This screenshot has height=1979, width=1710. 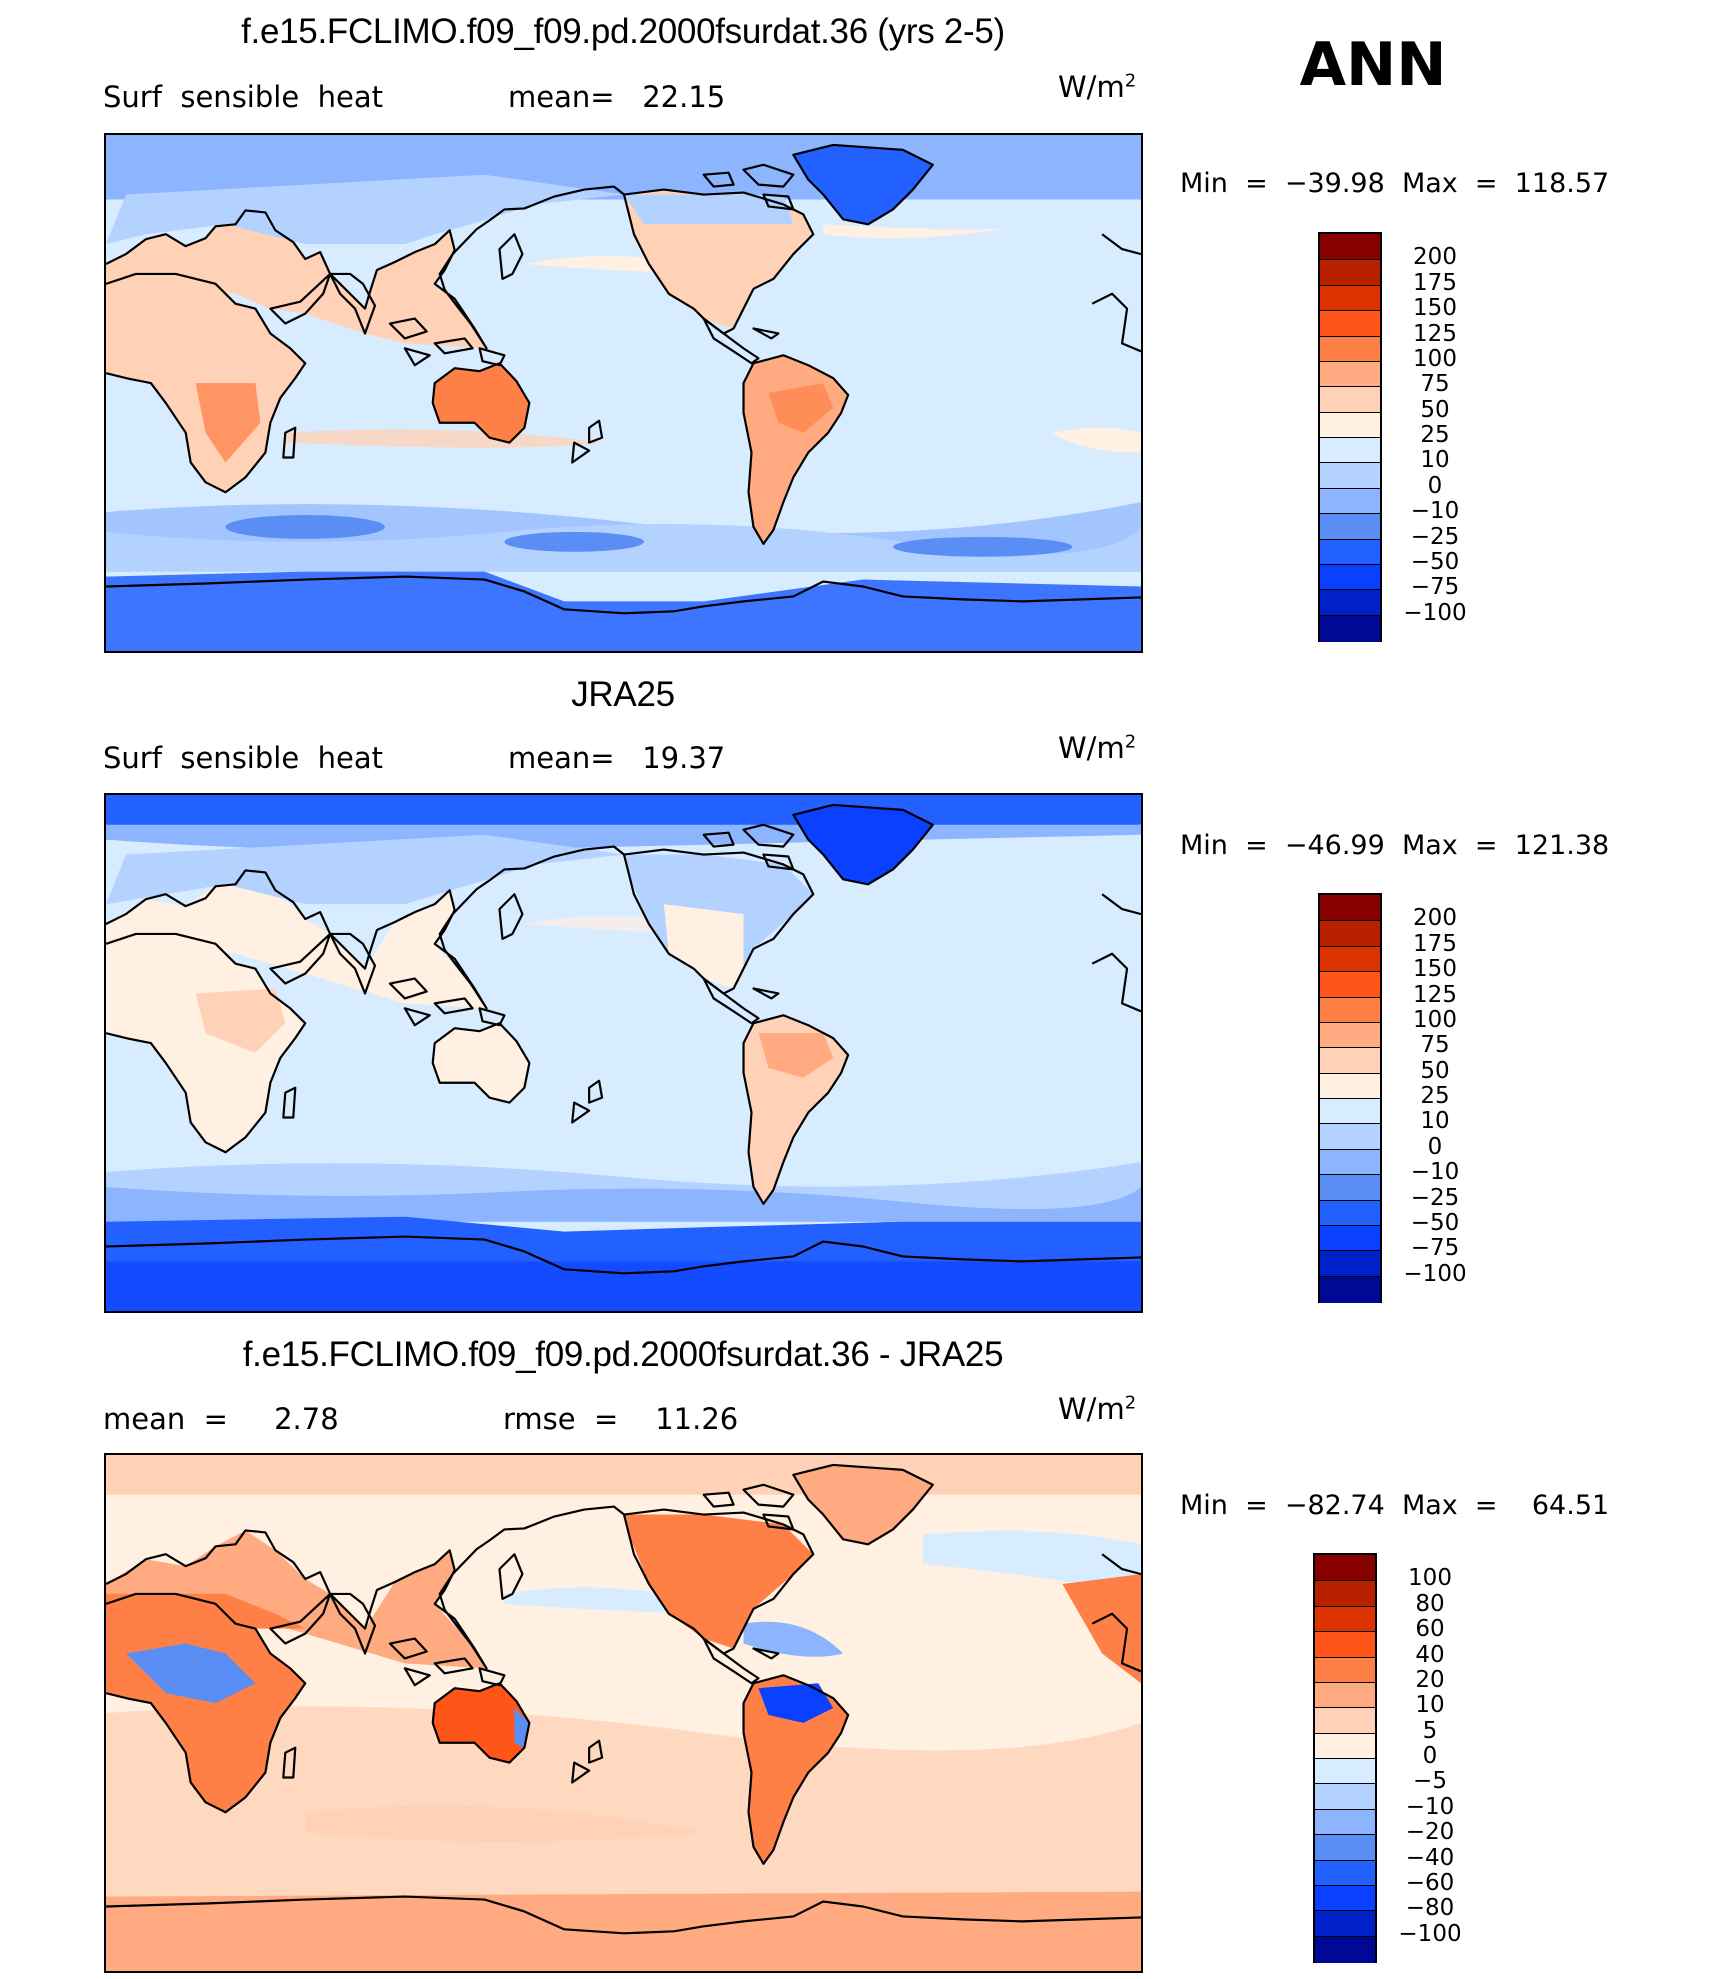 I want to click on colorbar-tick-label: −50, so click(x=1435, y=561).